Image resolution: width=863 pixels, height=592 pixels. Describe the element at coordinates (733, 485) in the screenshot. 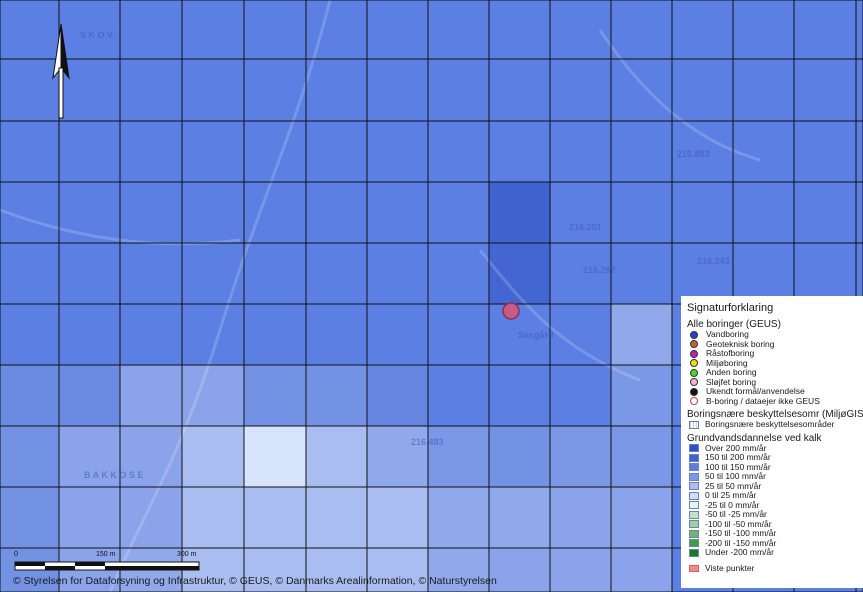

I see `legend-item-label: 25 til 50 mm/år` at that location.